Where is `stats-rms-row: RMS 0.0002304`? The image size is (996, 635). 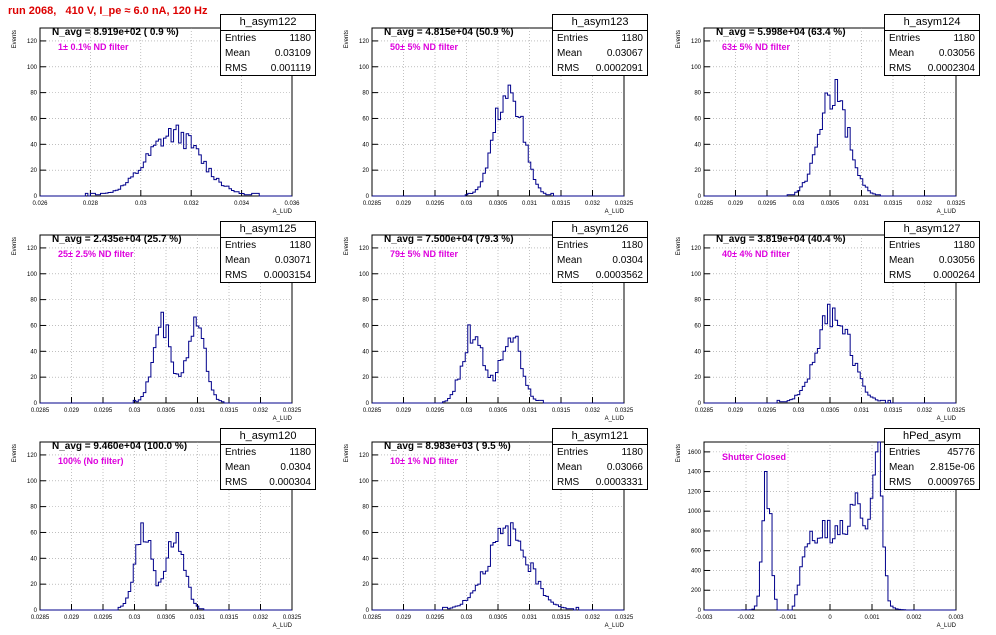 stats-rms-row: RMS 0.0002304 is located at coordinates (932, 68).